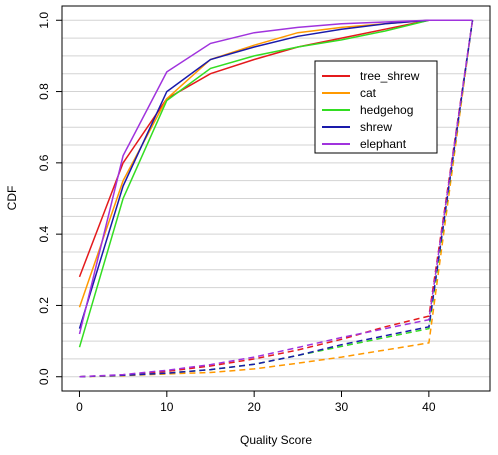 The image size is (498, 455). Describe the element at coordinates (44, 305) in the screenshot. I see `y-tick-label: 0.2` at that location.